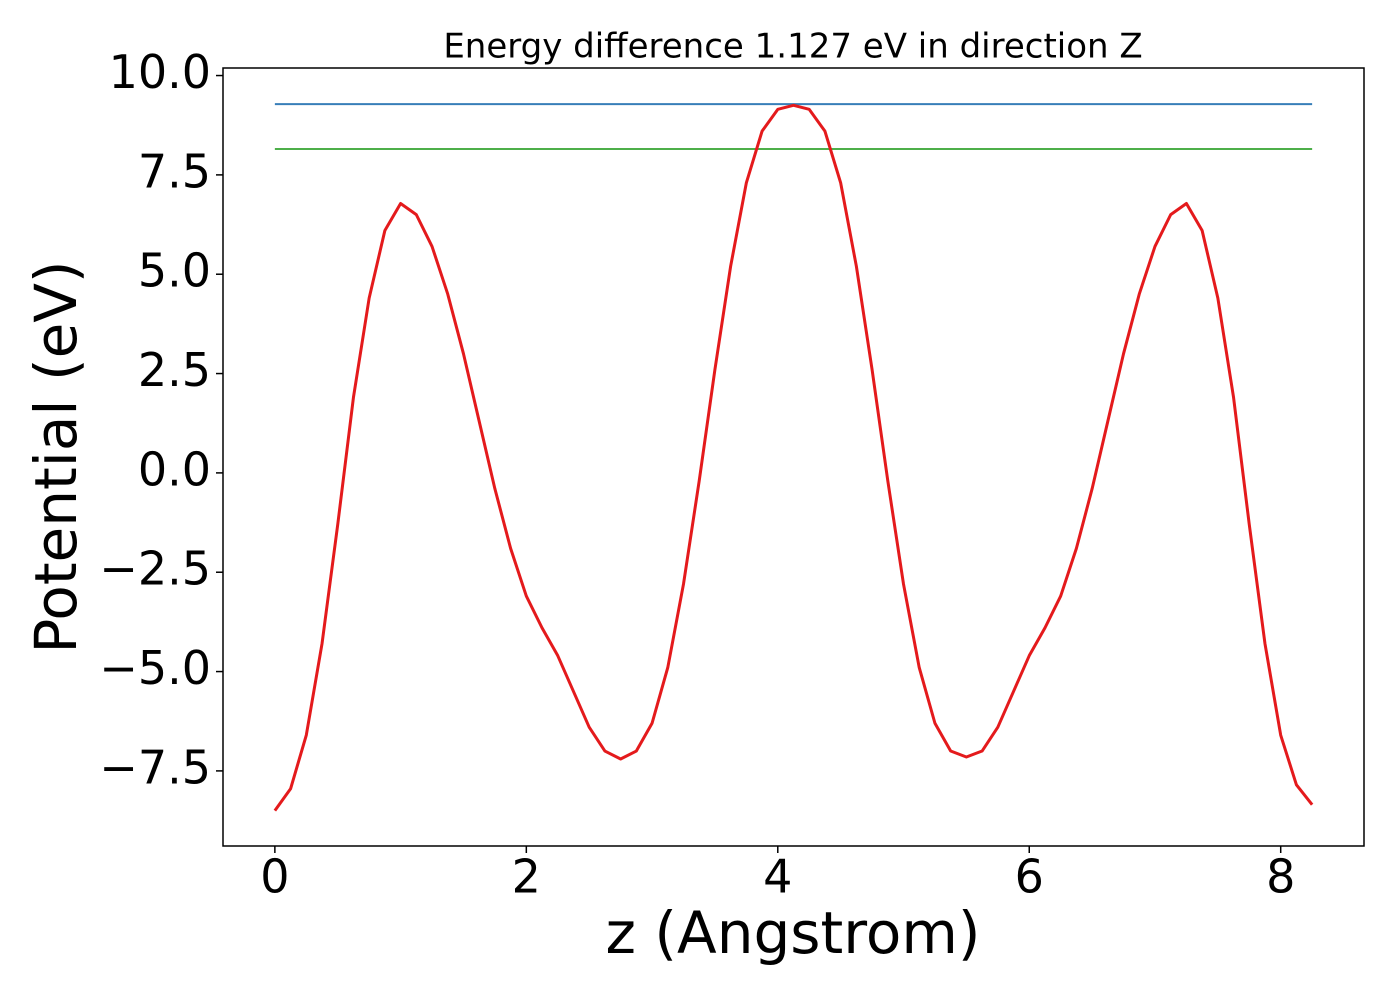 Image resolution: width=1400 pixels, height=1000 pixels. Describe the element at coordinates (155, 569) in the screenshot. I see `y-tick-label: −2.5` at that location.